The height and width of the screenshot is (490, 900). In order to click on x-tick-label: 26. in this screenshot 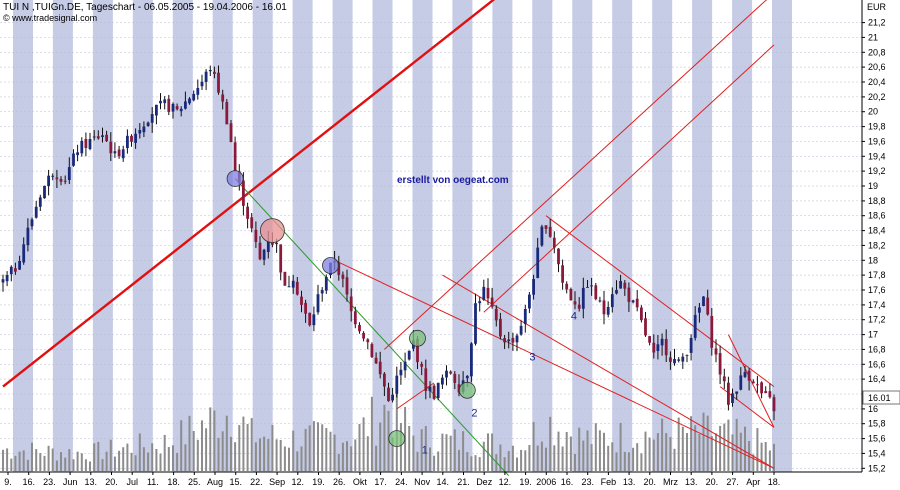, I will do `click(339, 482)`.